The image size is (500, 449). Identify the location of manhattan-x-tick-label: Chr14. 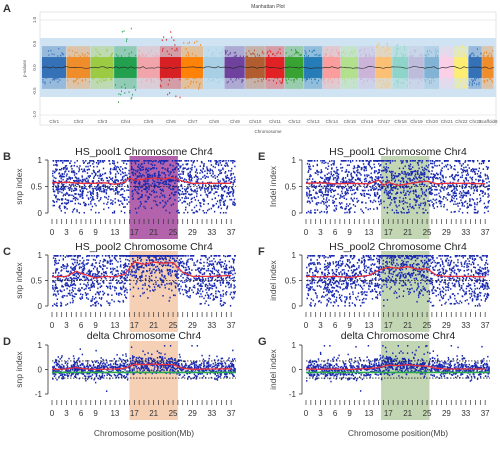
(332, 121).